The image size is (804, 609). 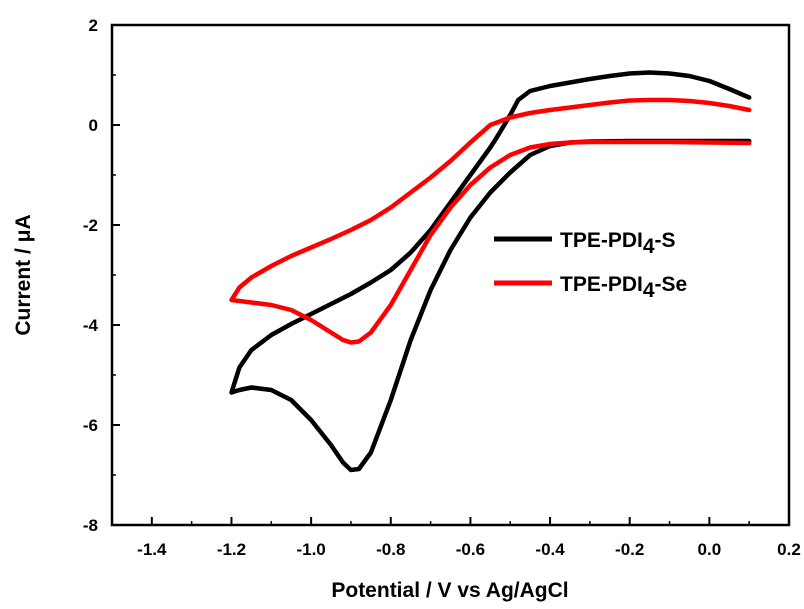 I want to click on x-axis-title: Potential / V vs Ag/AgCl, so click(x=449, y=590).